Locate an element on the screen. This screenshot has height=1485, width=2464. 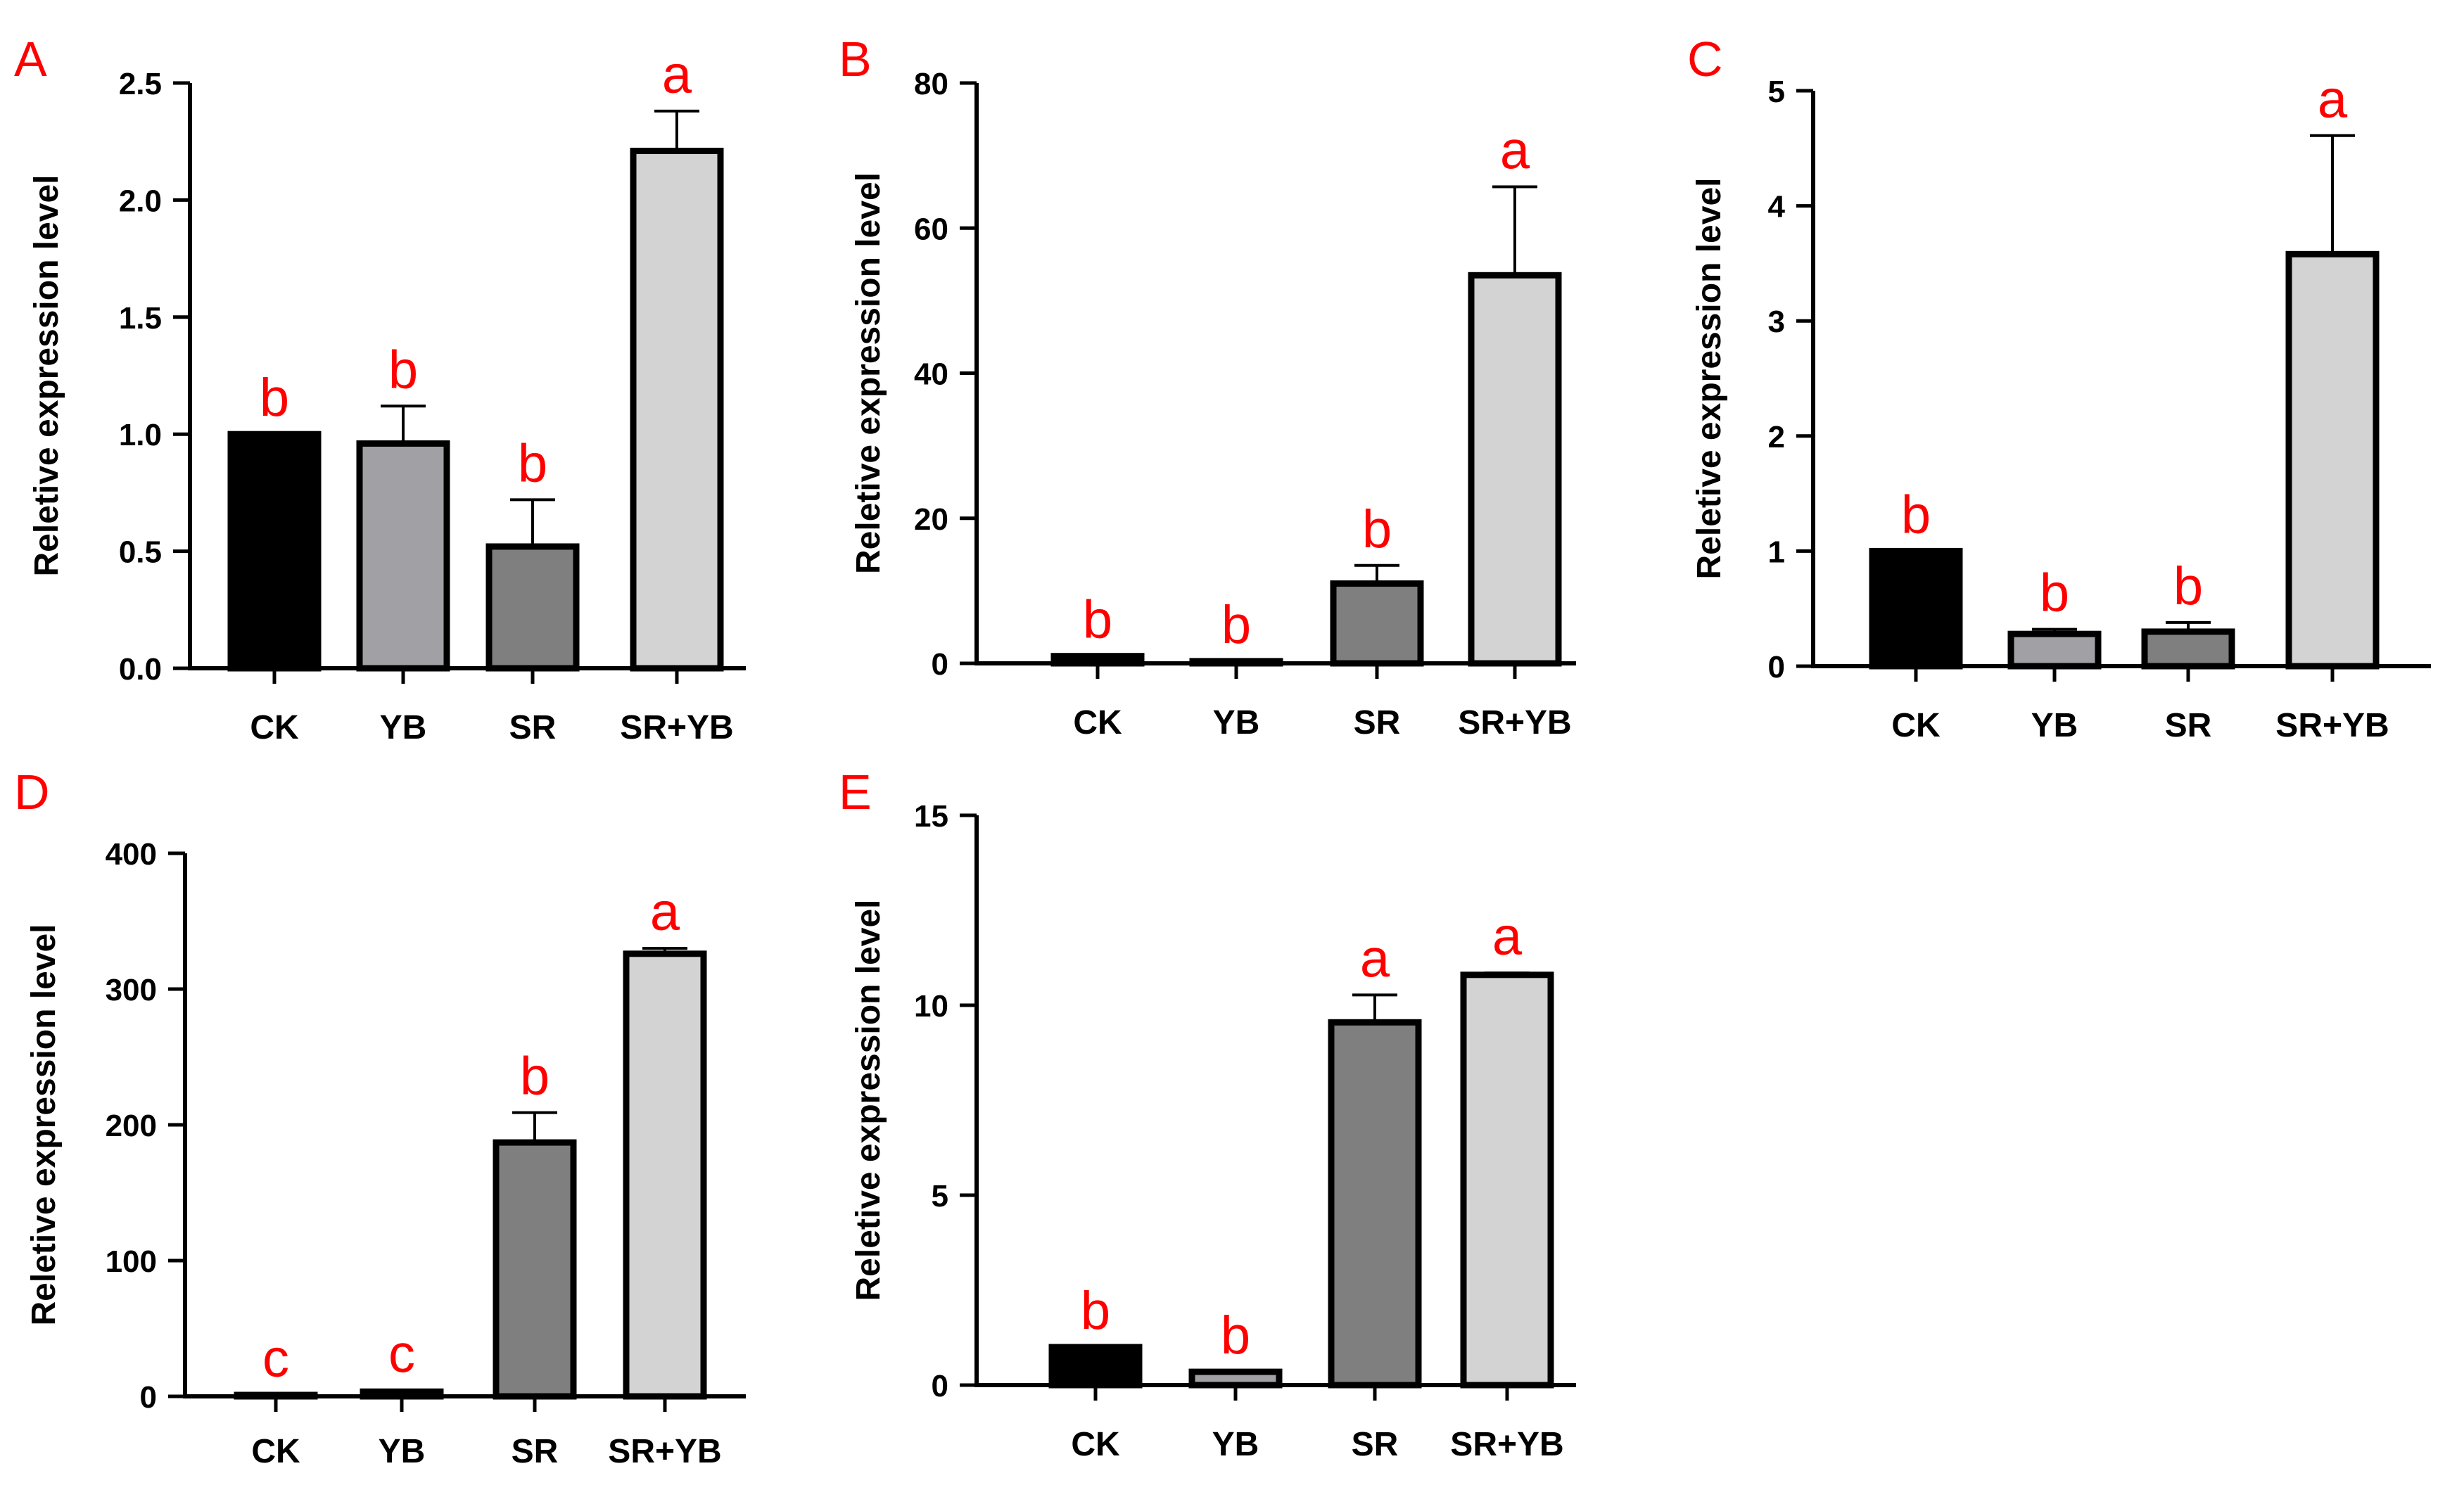
panel-letter: D is located at coordinates (32, 792).